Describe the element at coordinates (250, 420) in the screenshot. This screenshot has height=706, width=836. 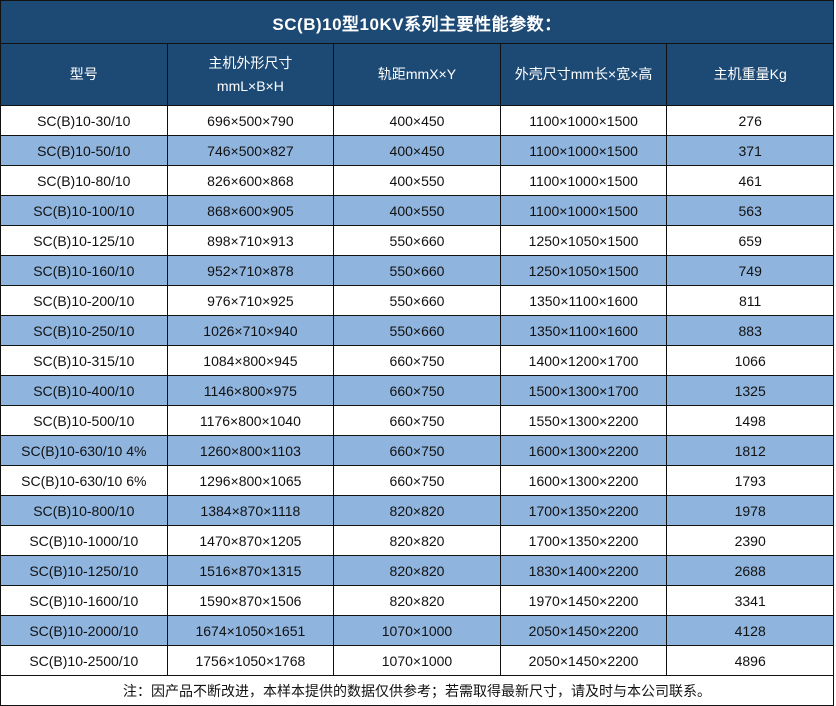
I see `cell-dimensions: 1176×800×1040` at that location.